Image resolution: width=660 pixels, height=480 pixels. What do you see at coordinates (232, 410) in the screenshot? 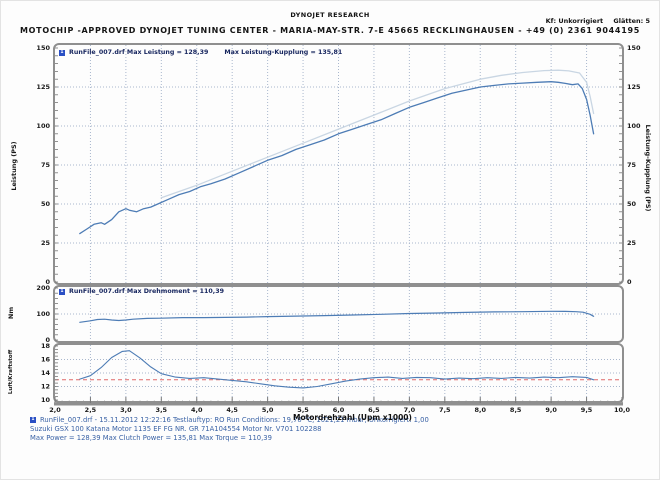
I see `svg-text: 4,5` at bounding box center [232, 410].